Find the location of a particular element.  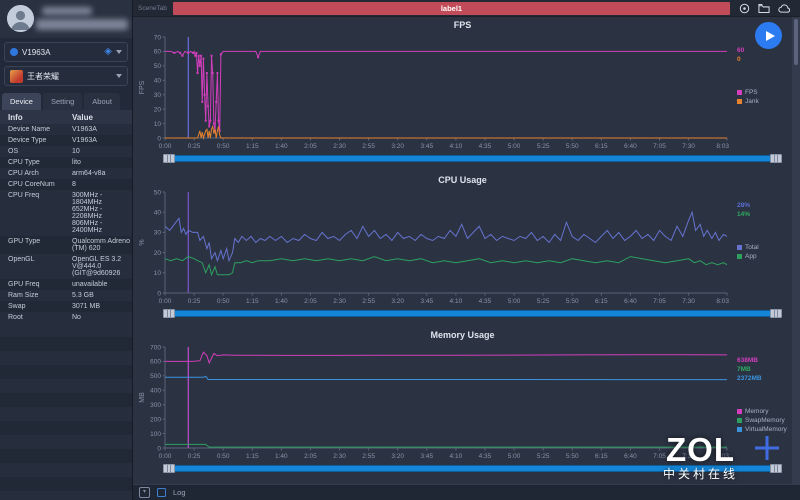

cloud-icon is located at coordinates (784, 8).